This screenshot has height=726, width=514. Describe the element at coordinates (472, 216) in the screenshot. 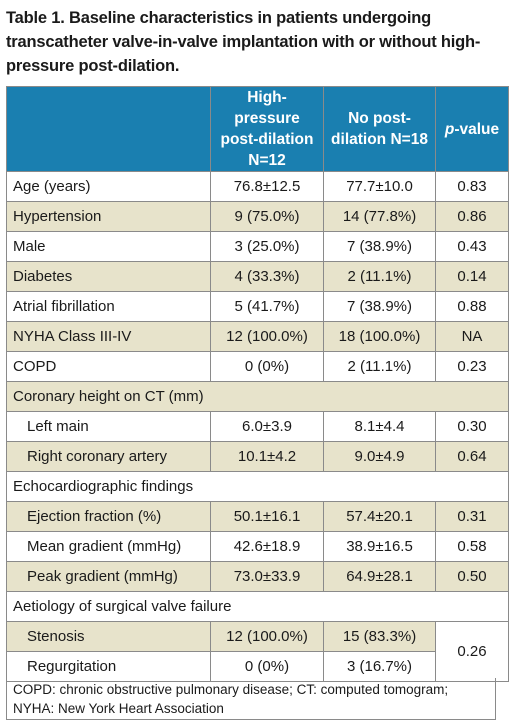

I see `cell-p-value: 0.86` at that location.